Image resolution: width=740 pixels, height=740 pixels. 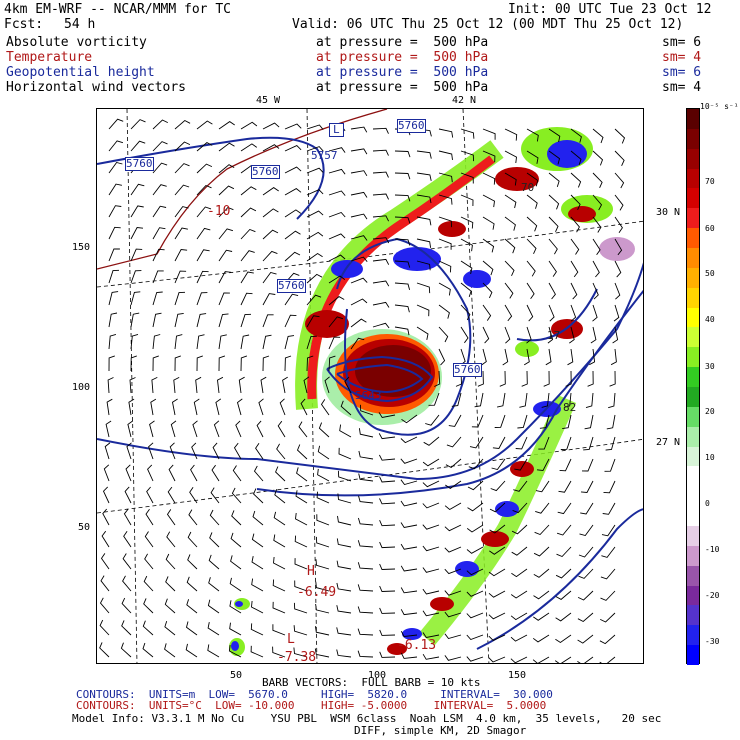 I want to click on vort-label: 82, so click(x=570, y=407).